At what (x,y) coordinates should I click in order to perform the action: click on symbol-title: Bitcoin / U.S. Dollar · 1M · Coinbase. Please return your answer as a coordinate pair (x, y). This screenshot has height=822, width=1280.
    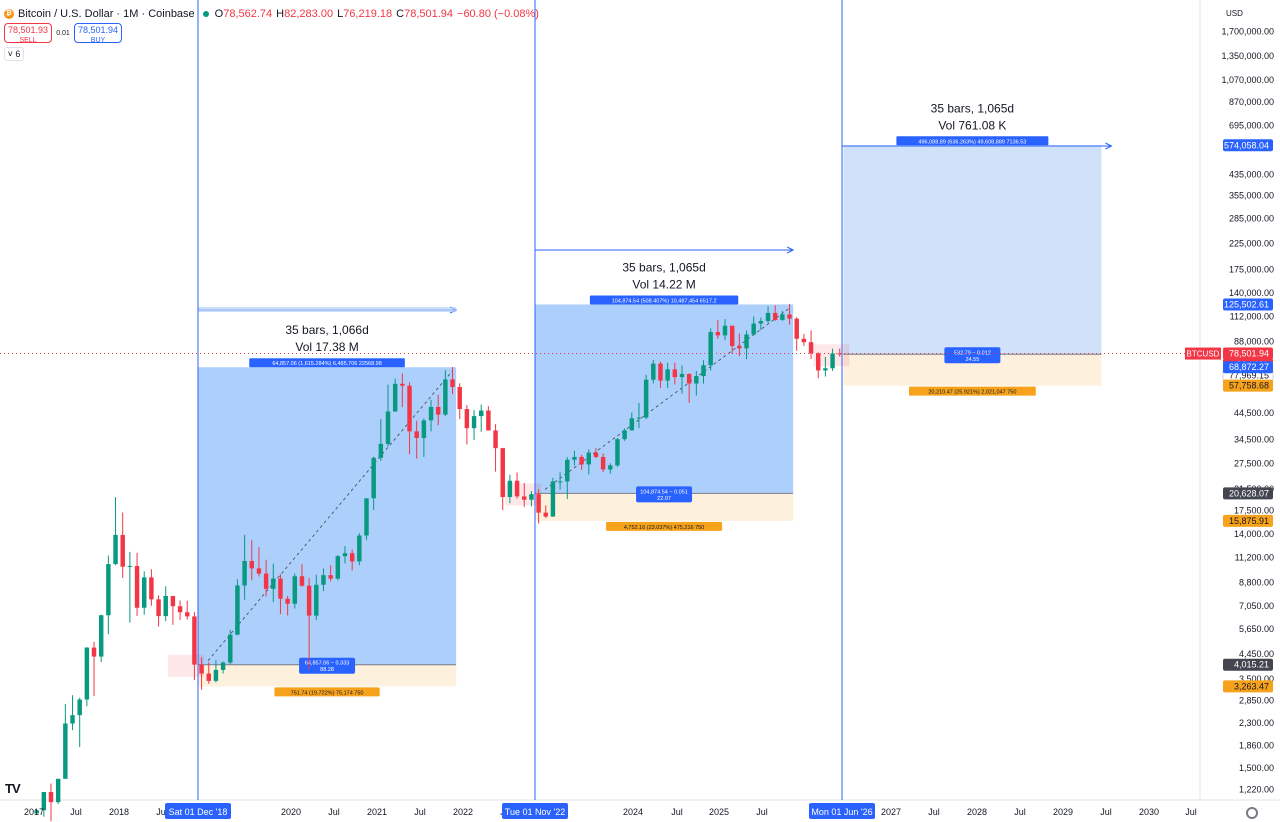
    Looking at the image, I should click on (106, 14).